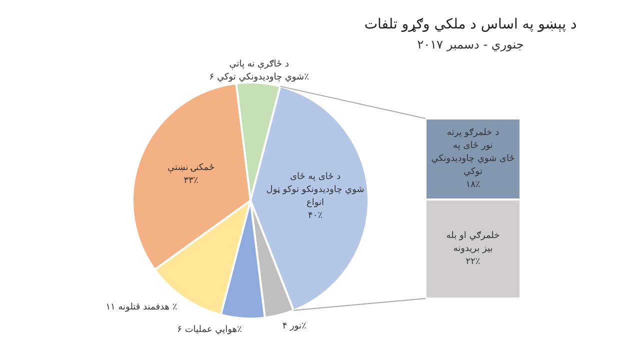 This screenshot has width=640, height=360. Describe the element at coordinates (191, 168) in the screenshot. I see `slice-label: ځمکنۍ نښتې` at that location.